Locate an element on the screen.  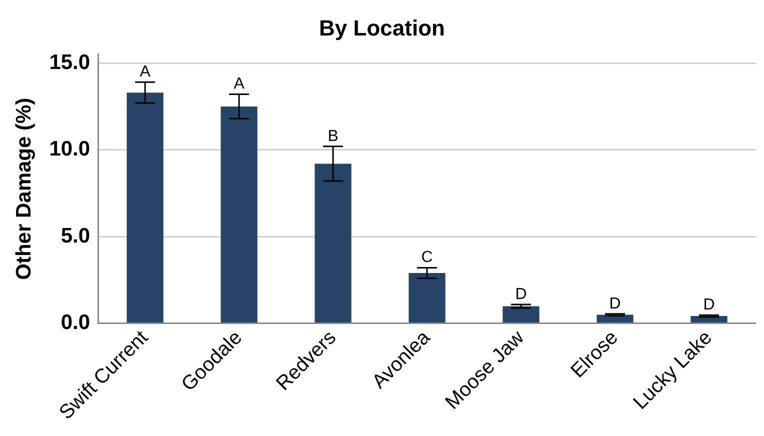
annotation: C is located at coordinates (427, 257).